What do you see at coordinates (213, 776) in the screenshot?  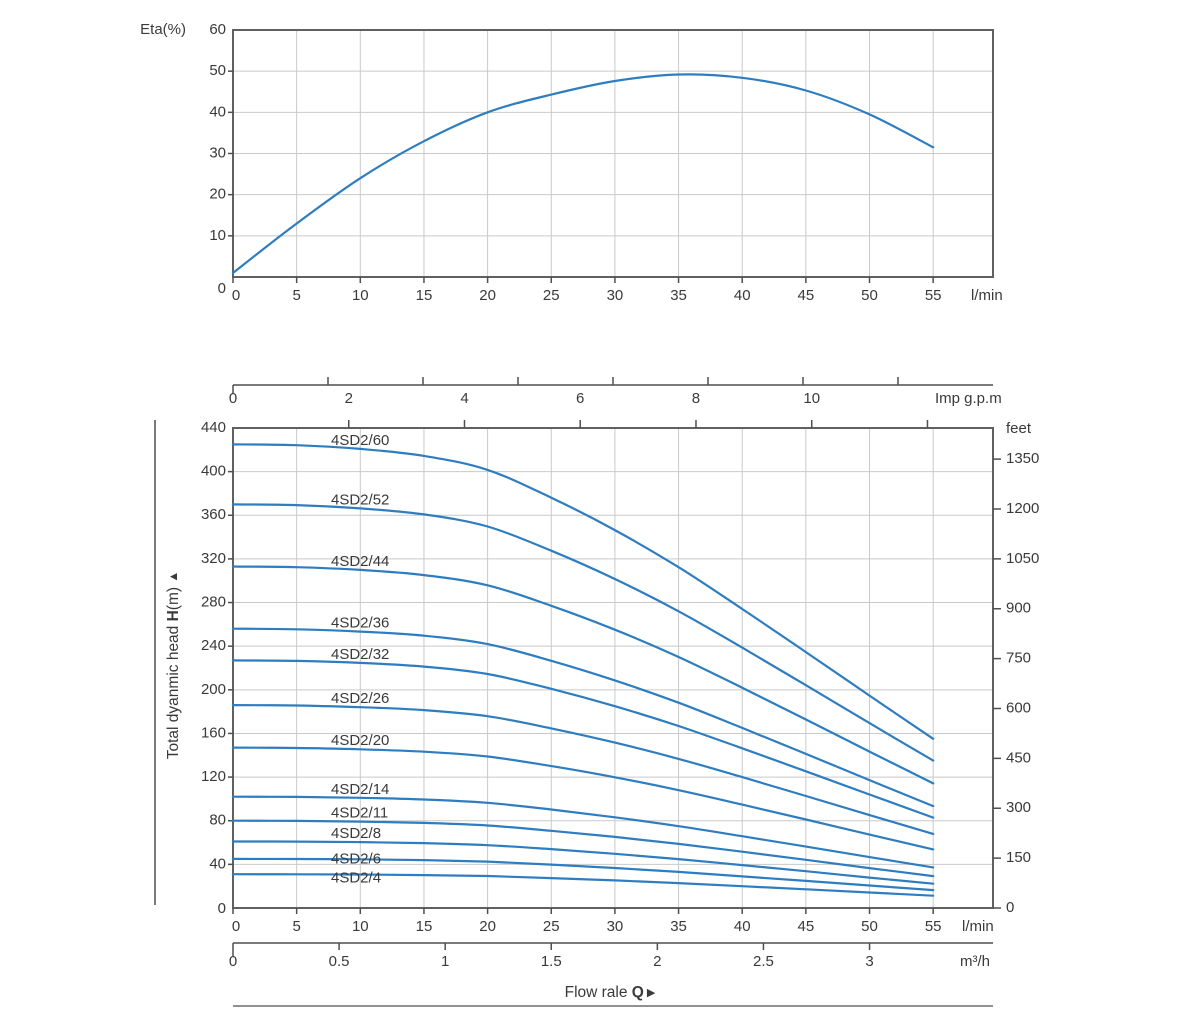 I see `meters-tick-label: 120` at bounding box center [213, 776].